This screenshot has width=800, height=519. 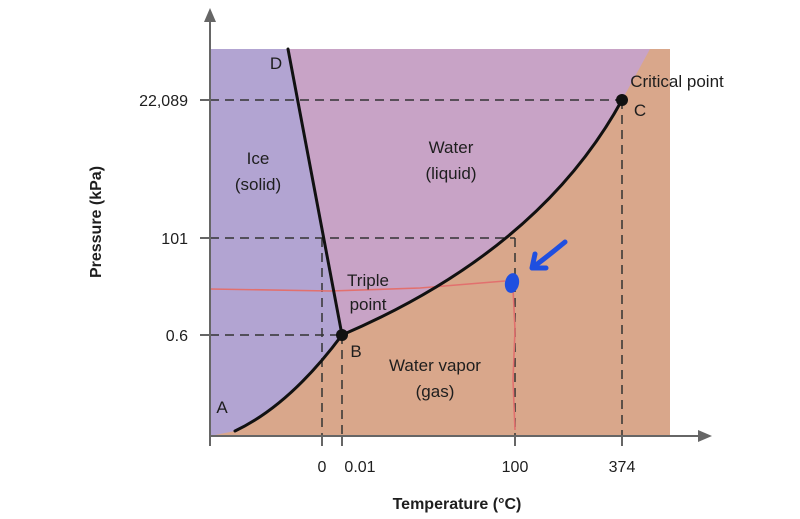 What do you see at coordinates (548, 255) in the screenshot?
I see `blue-arrow-annotation` at bounding box center [548, 255].